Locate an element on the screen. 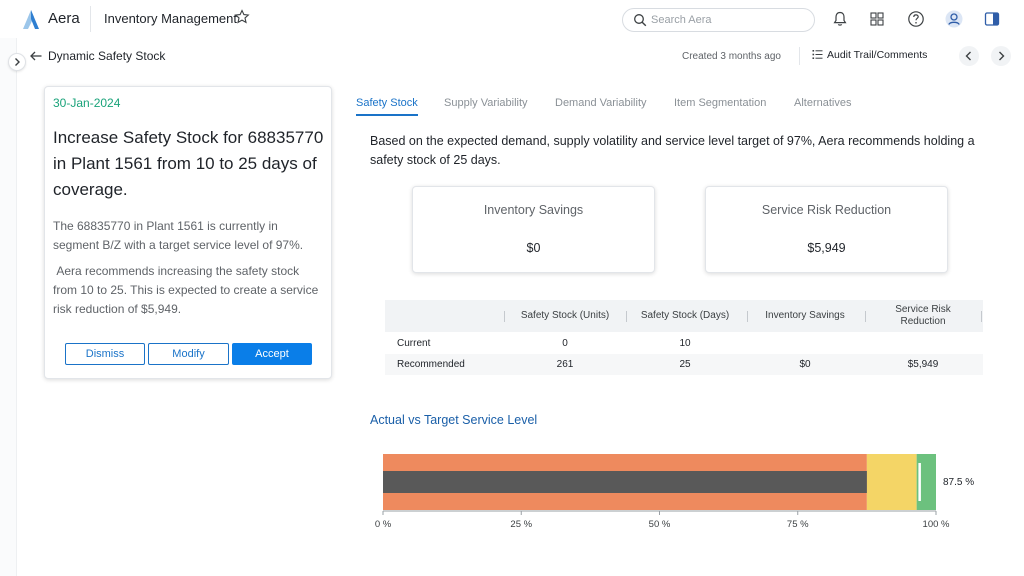 The image size is (1024, 576). column-header: Inventory Savings is located at coordinates (805, 315).